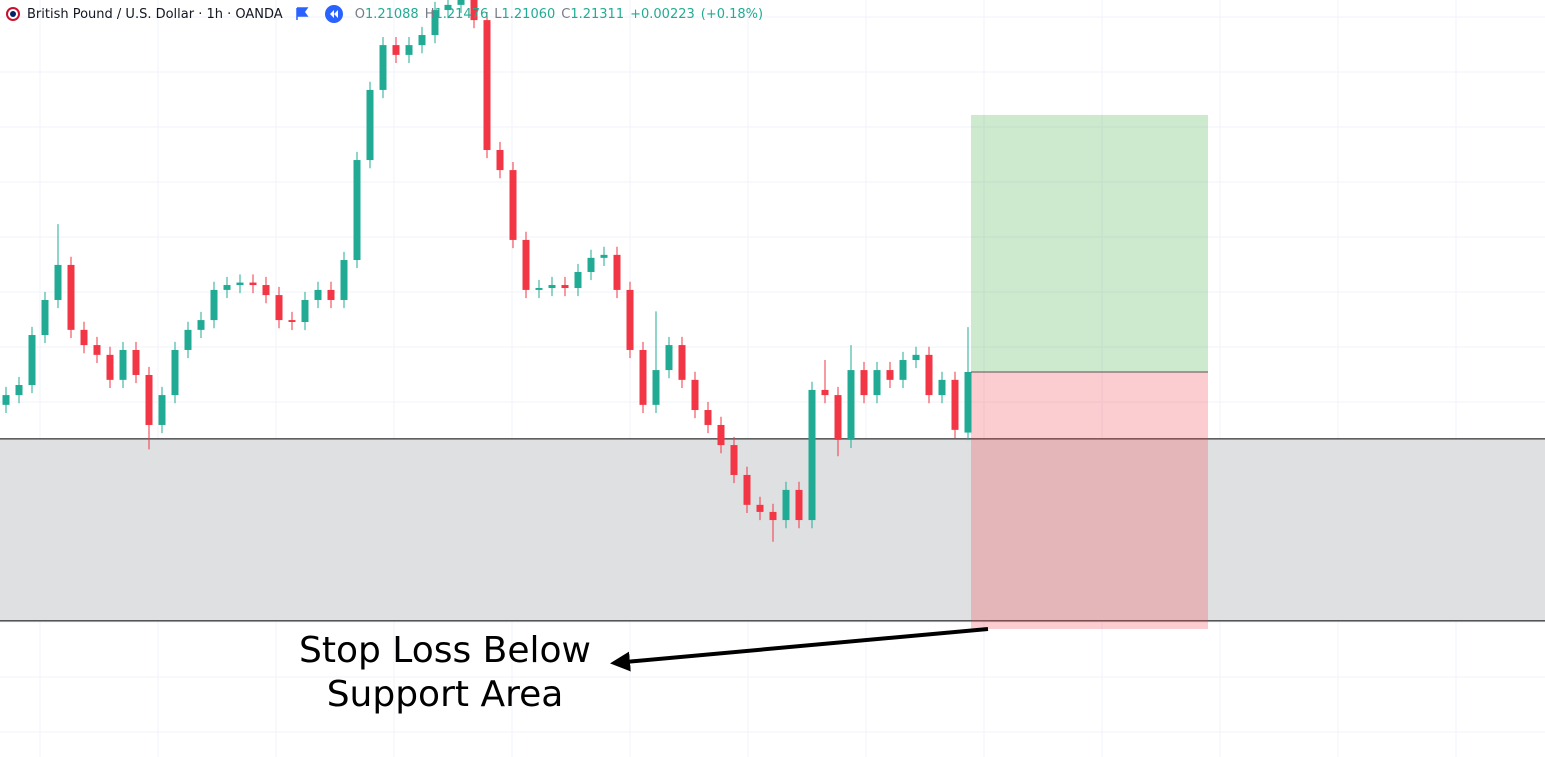 The width and height of the screenshot is (1545, 757). Describe the element at coordinates (333, 14) in the screenshot. I see `replay-button` at that location.